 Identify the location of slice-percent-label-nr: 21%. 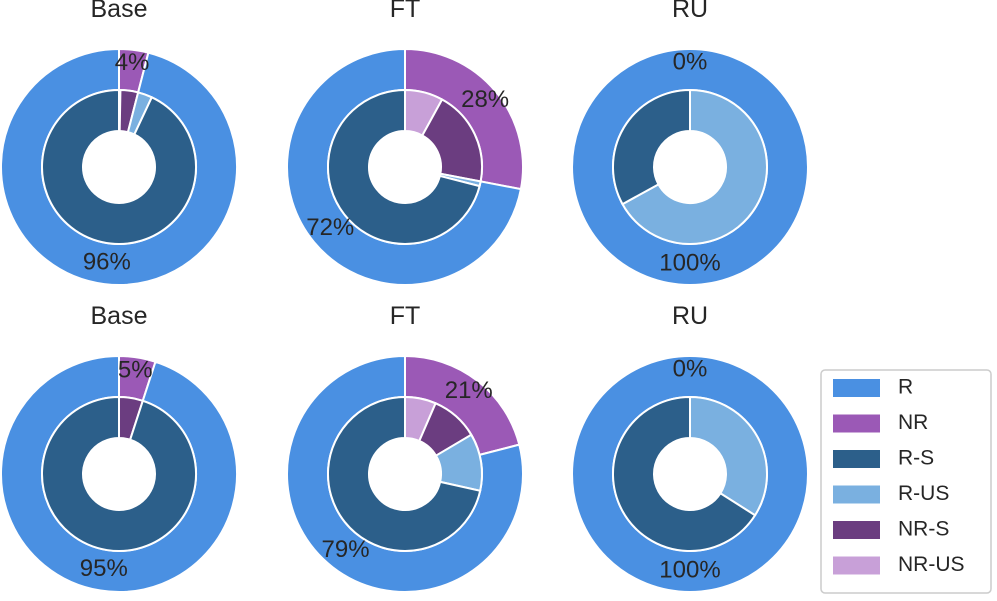
(469, 390).